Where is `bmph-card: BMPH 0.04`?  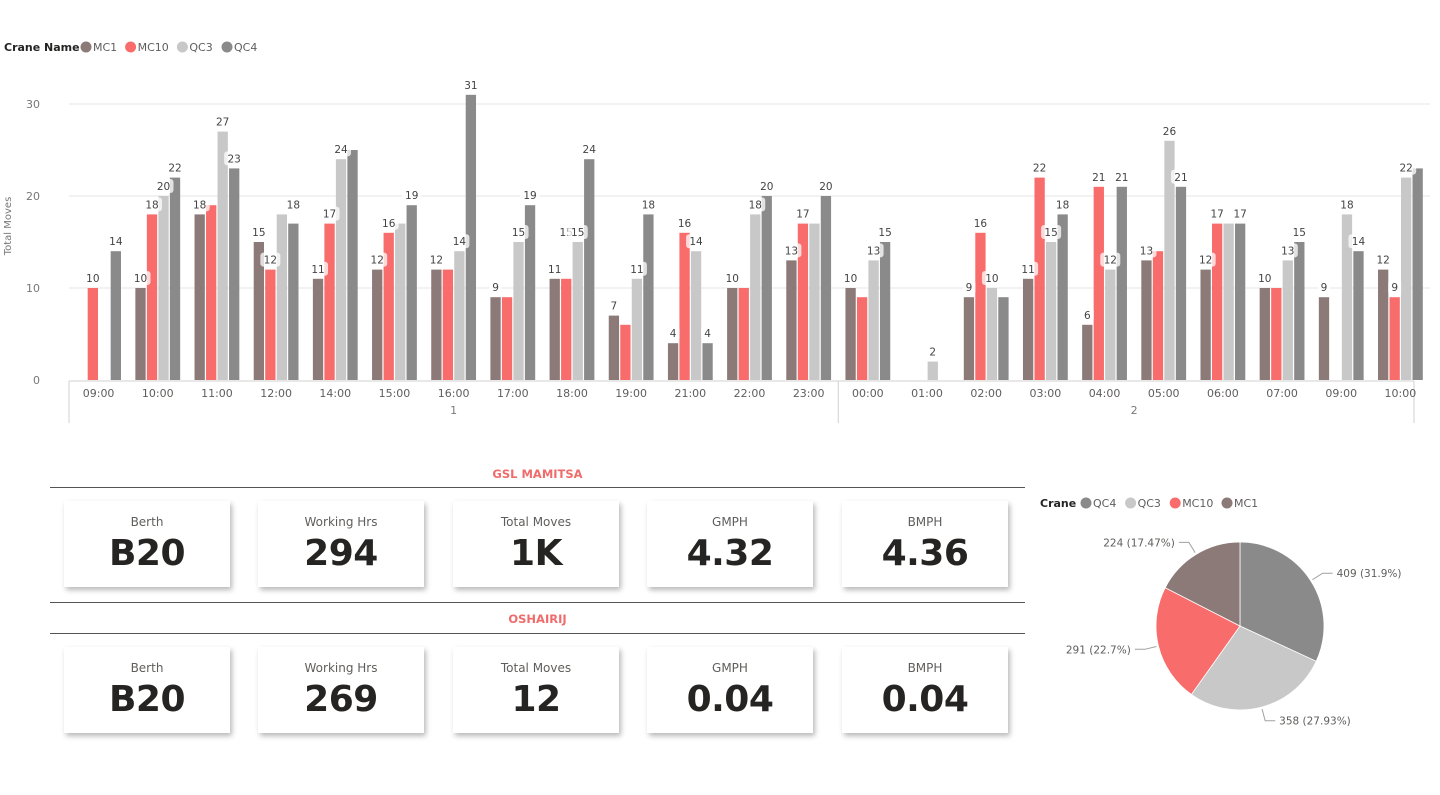 bmph-card: BMPH 0.04 is located at coordinates (925, 690).